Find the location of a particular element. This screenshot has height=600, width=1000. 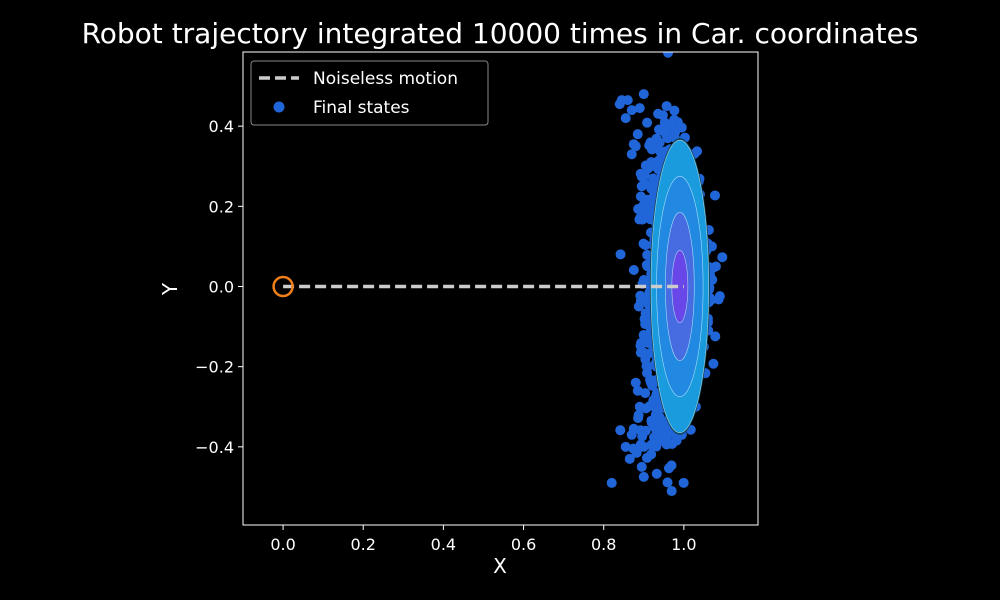

legend-noiseless-motion: Noiseless motion is located at coordinates (385, 79).